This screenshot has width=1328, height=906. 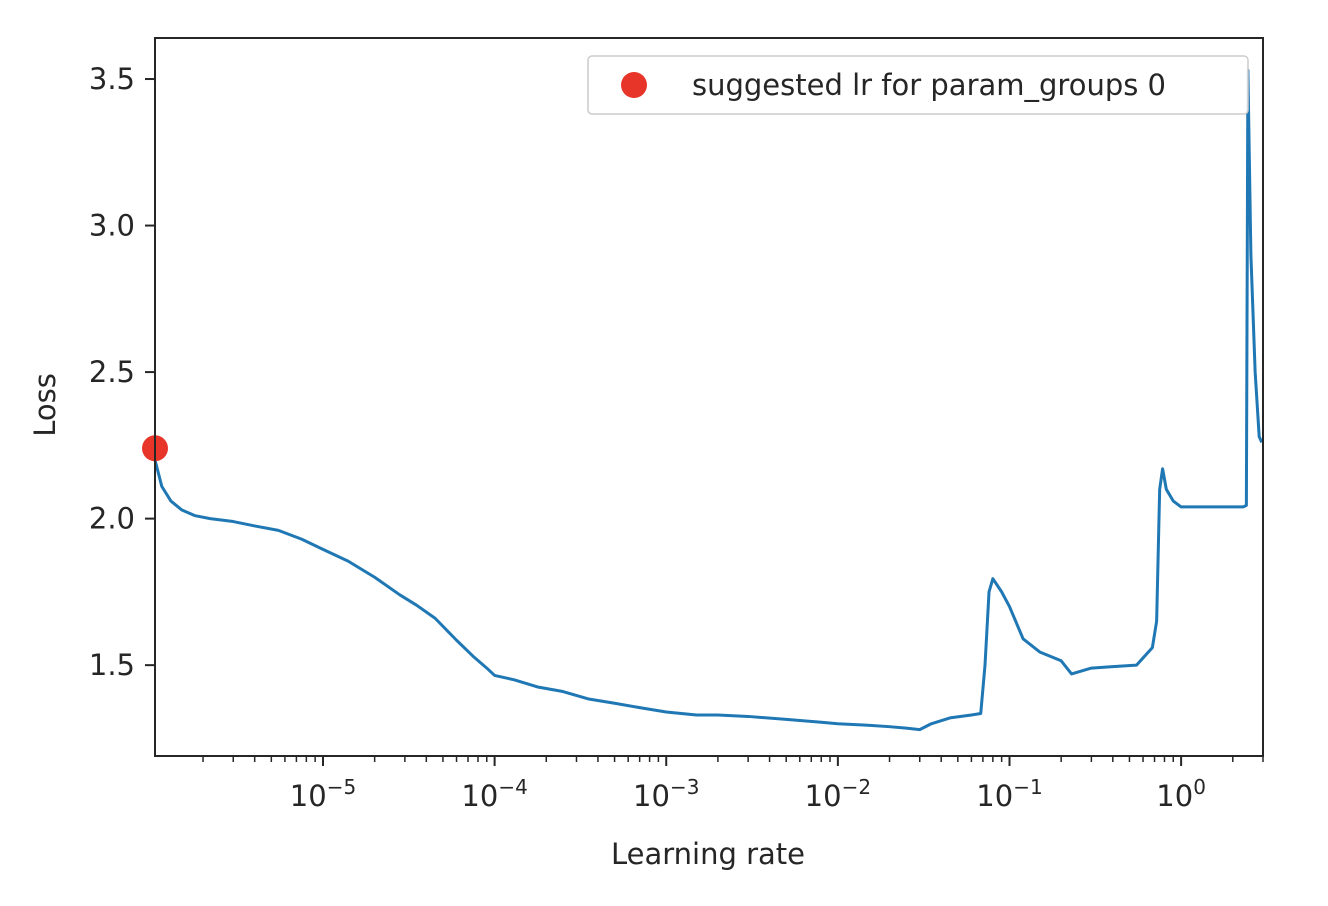 I want to click on y-axis-label: Loss, so click(x=45, y=405).